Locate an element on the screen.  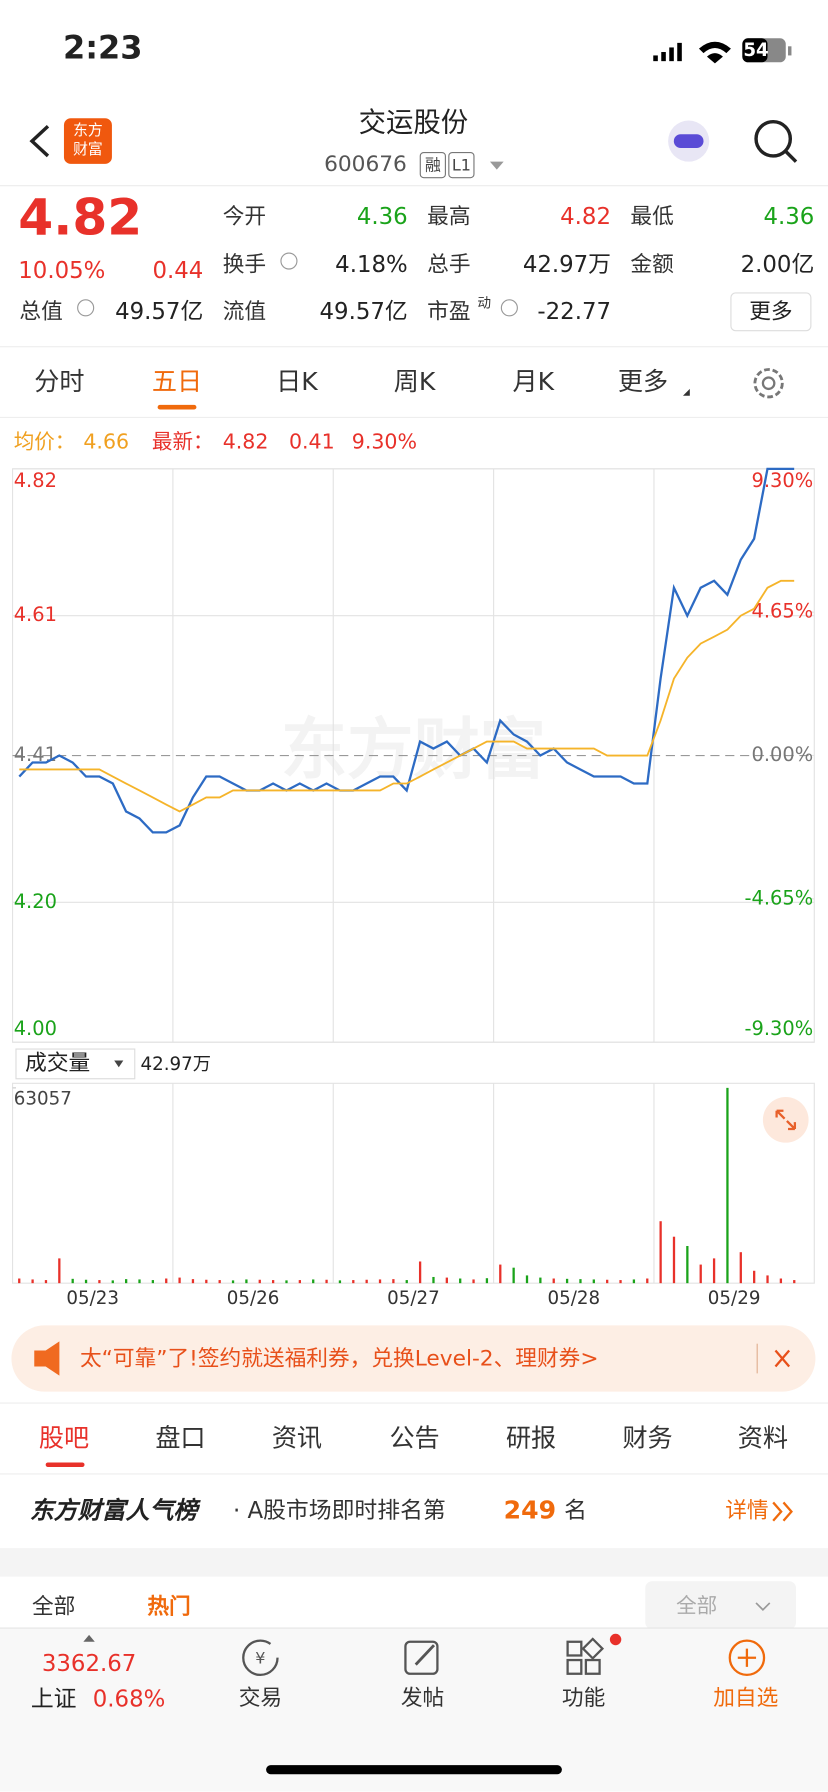
sub-tab: 盘口 is located at coordinates (180, 1438).